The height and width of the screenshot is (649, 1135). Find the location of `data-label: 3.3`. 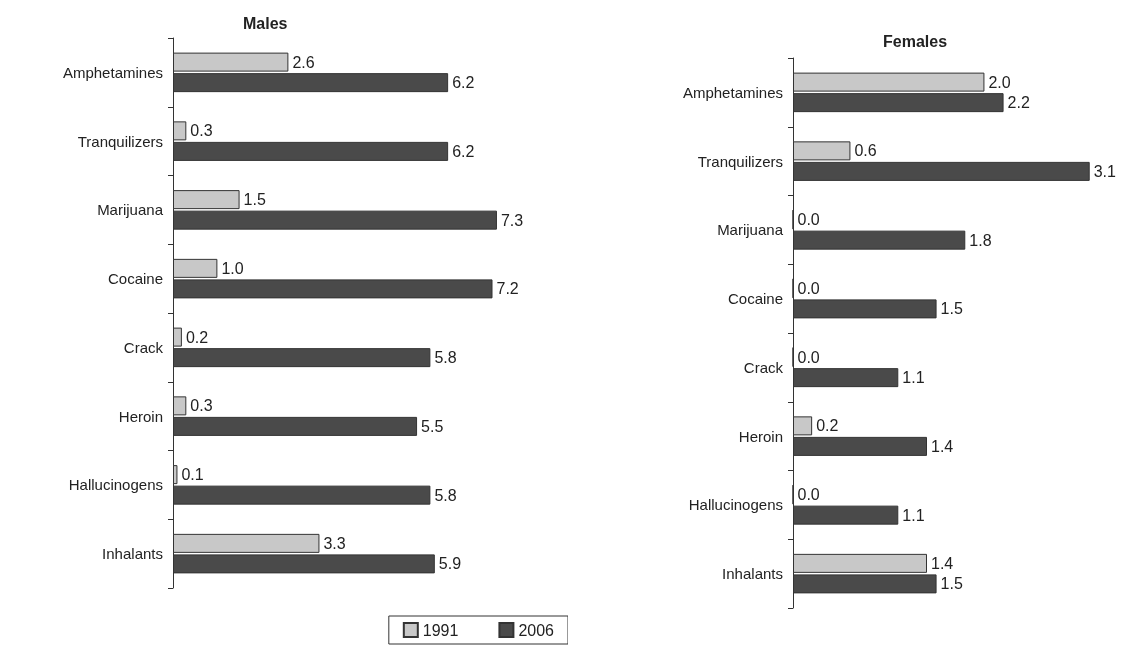

data-label: 3.3 is located at coordinates (334, 543).